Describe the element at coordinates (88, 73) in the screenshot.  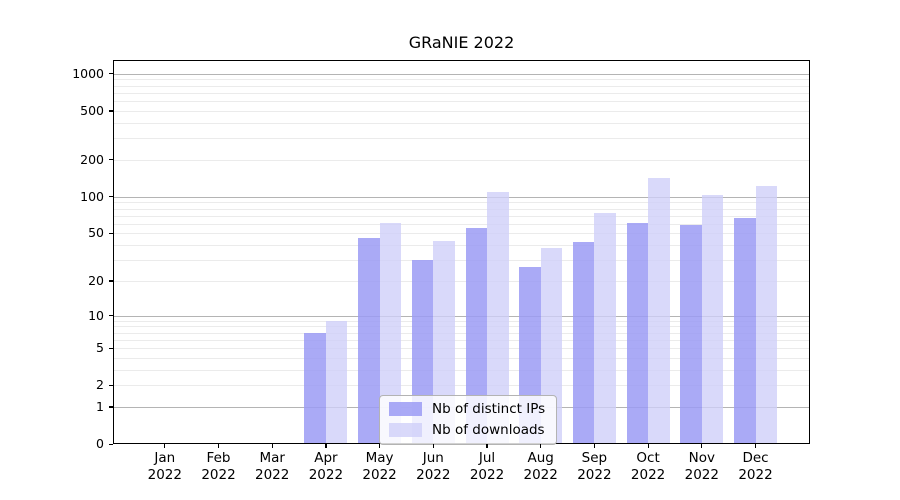
I see `y-tick-label: 1000` at that location.